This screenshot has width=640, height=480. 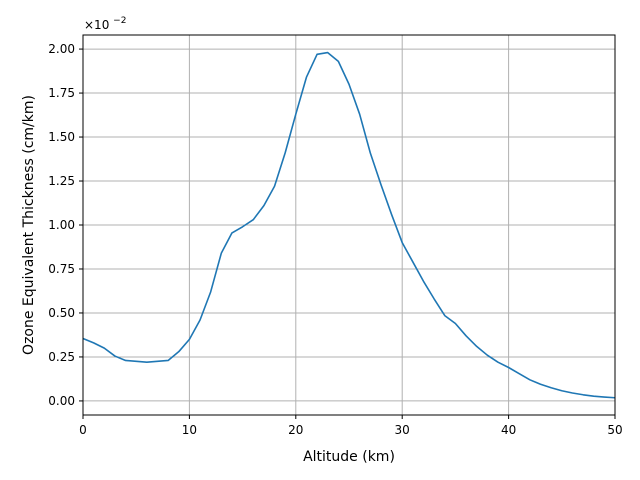 What do you see at coordinates (61, 137) in the screenshot?
I see `y-tick-label: 1.50` at bounding box center [61, 137].